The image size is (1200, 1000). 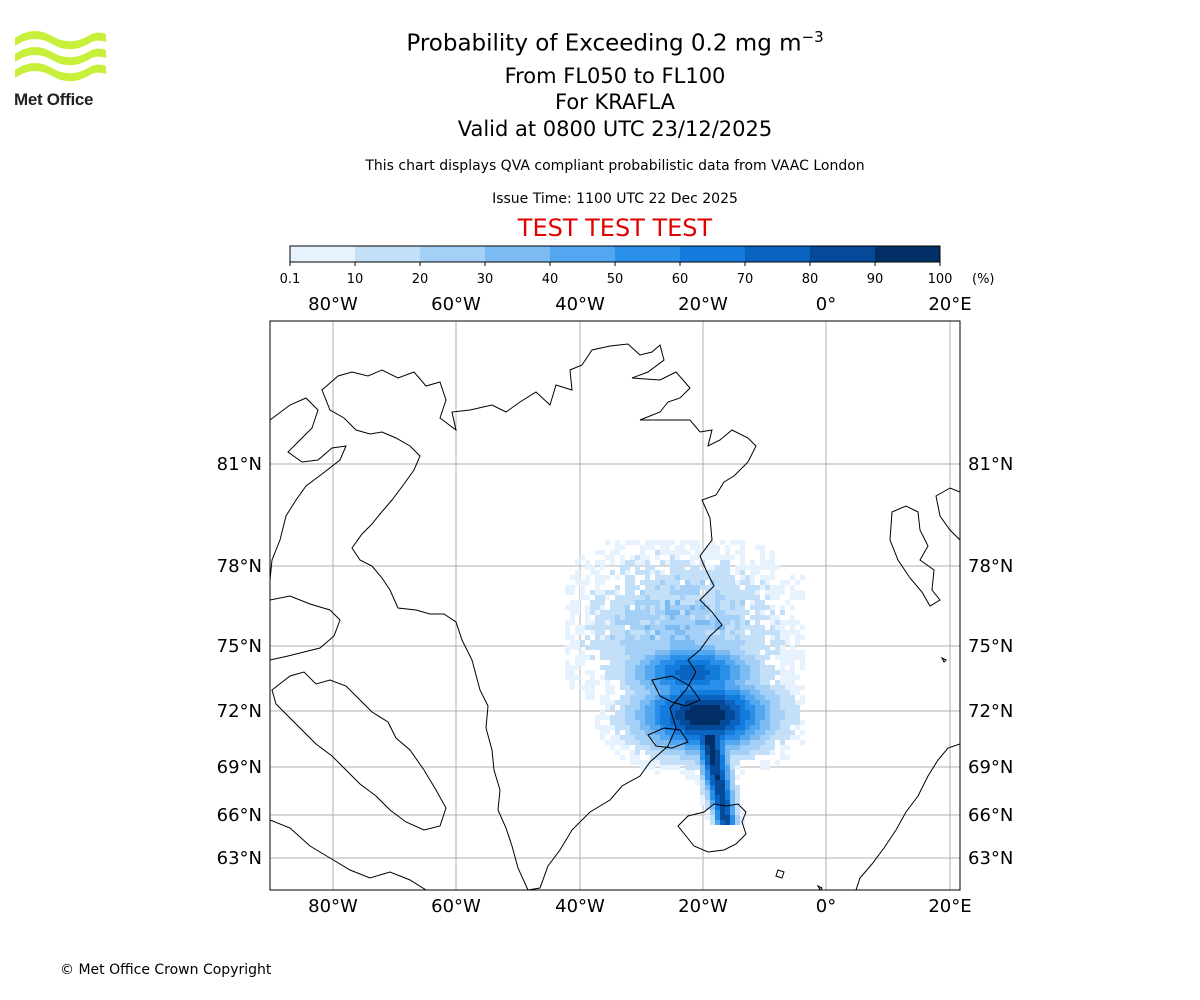 What do you see at coordinates (456, 906) in the screenshot?
I see `longitude-label: 60°W` at bounding box center [456, 906].